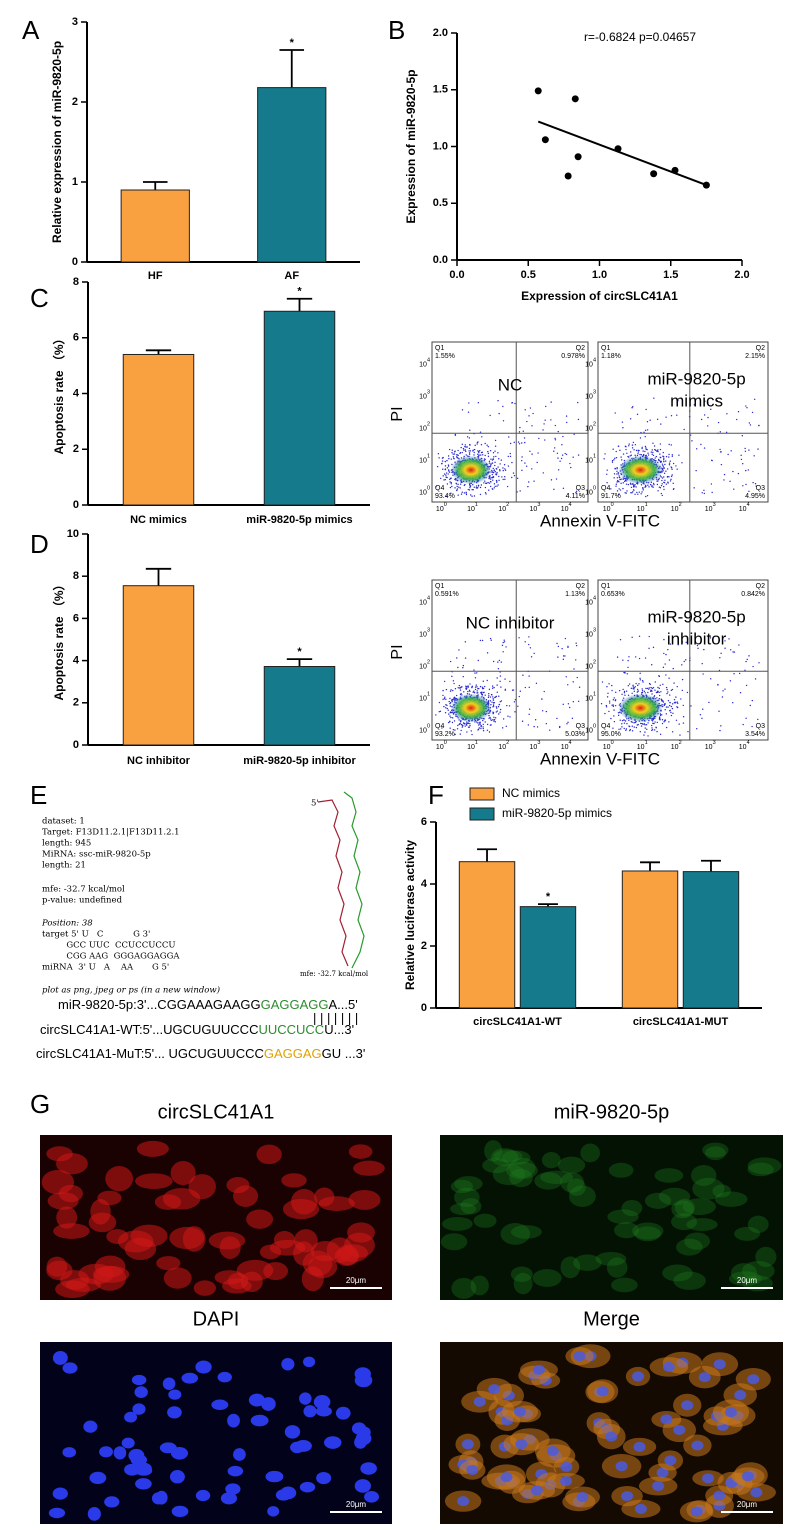  I want to click on y-tick-label: 2.0, so click(440, 33).